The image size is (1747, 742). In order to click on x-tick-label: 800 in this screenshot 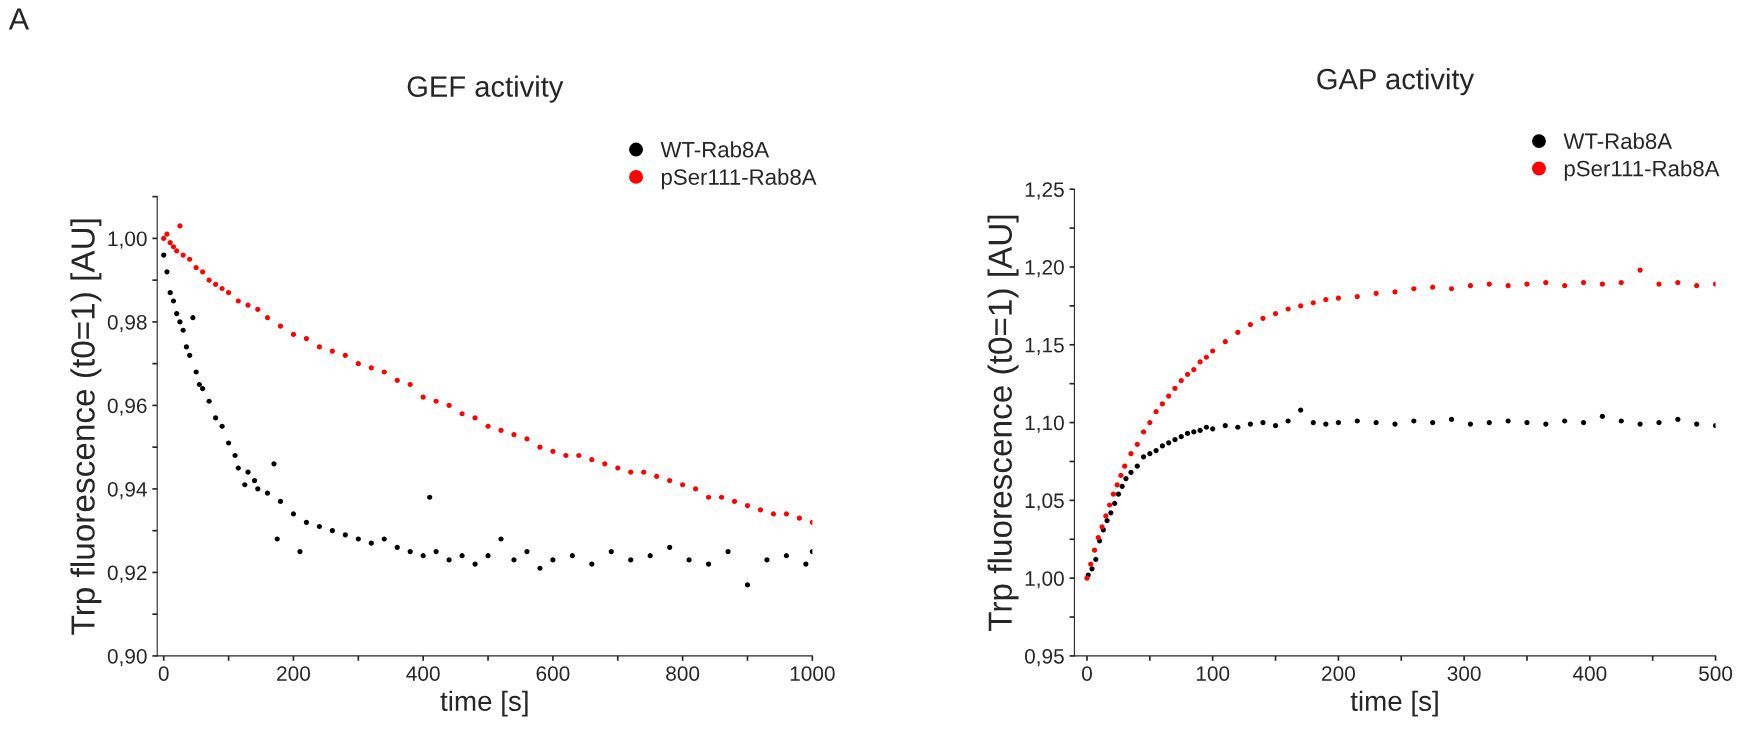, I will do `click(683, 673)`.